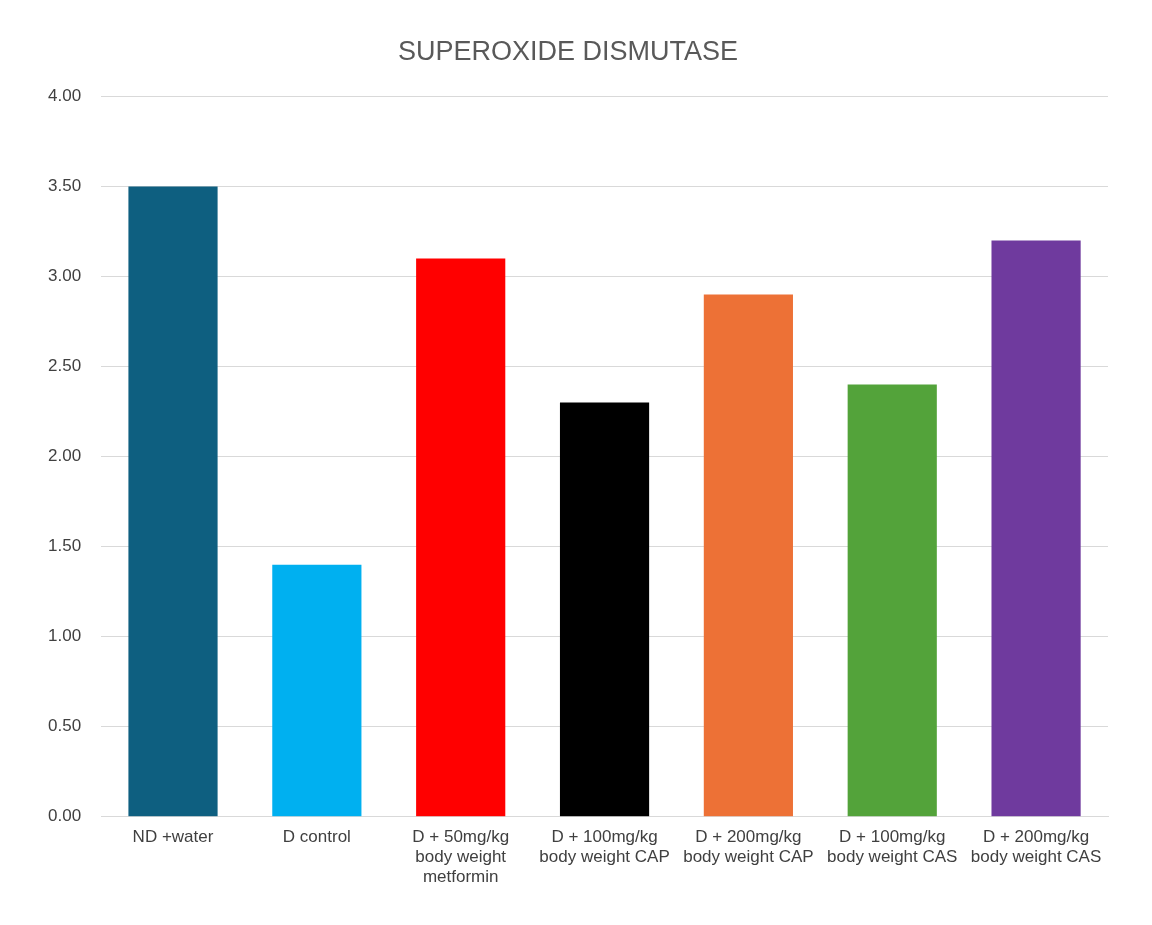  What do you see at coordinates (64, 816) in the screenshot?
I see `y-tick-label: 0.00` at bounding box center [64, 816].